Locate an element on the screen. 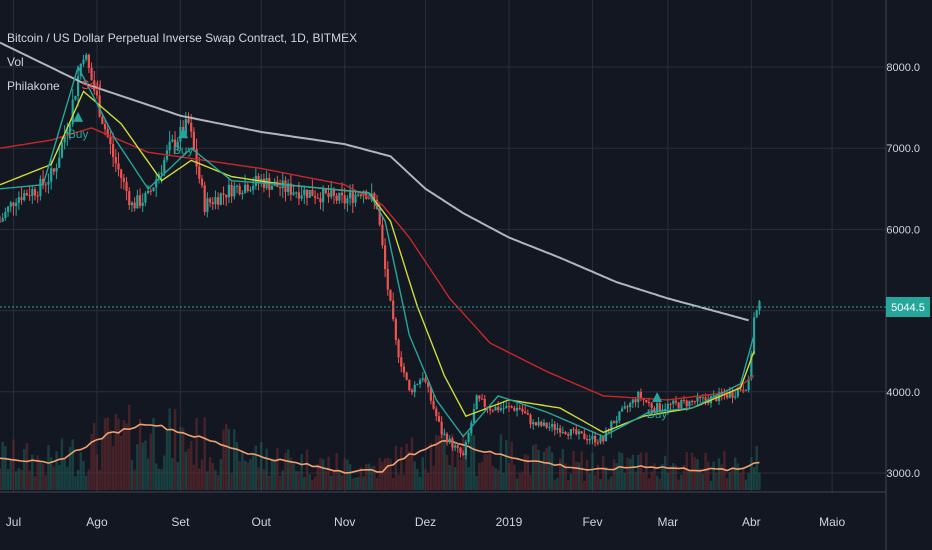 Image resolution: width=932 pixels, height=550 pixels. signal-label-buy: Buy is located at coordinates (657, 414).